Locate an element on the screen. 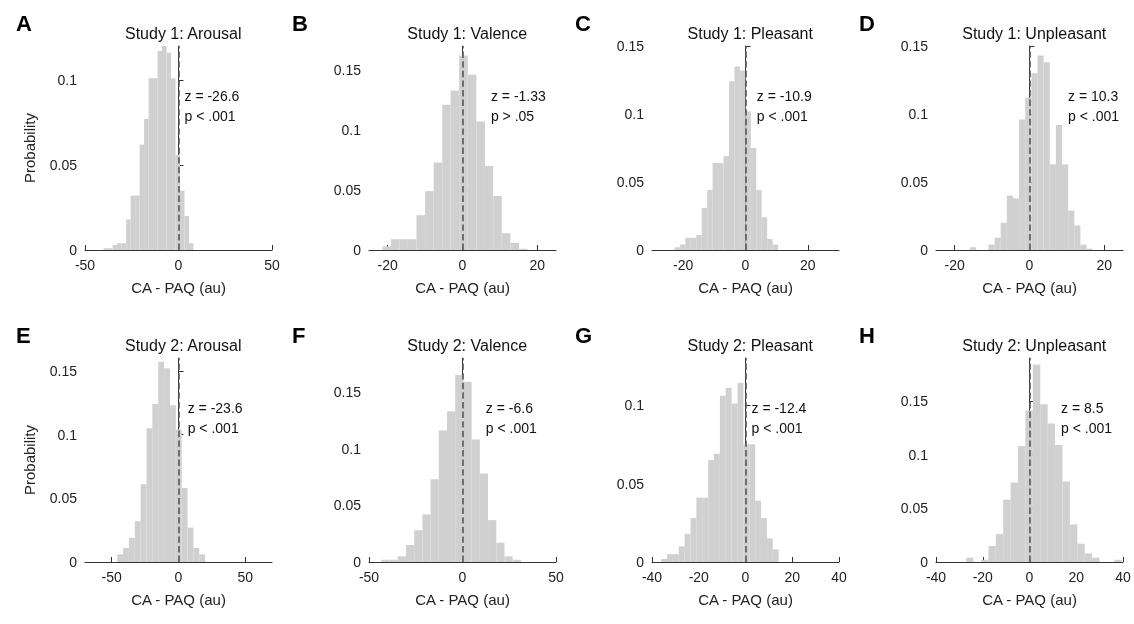  annotation: z = -12.4 p < .001 is located at coordinates (779, 418).